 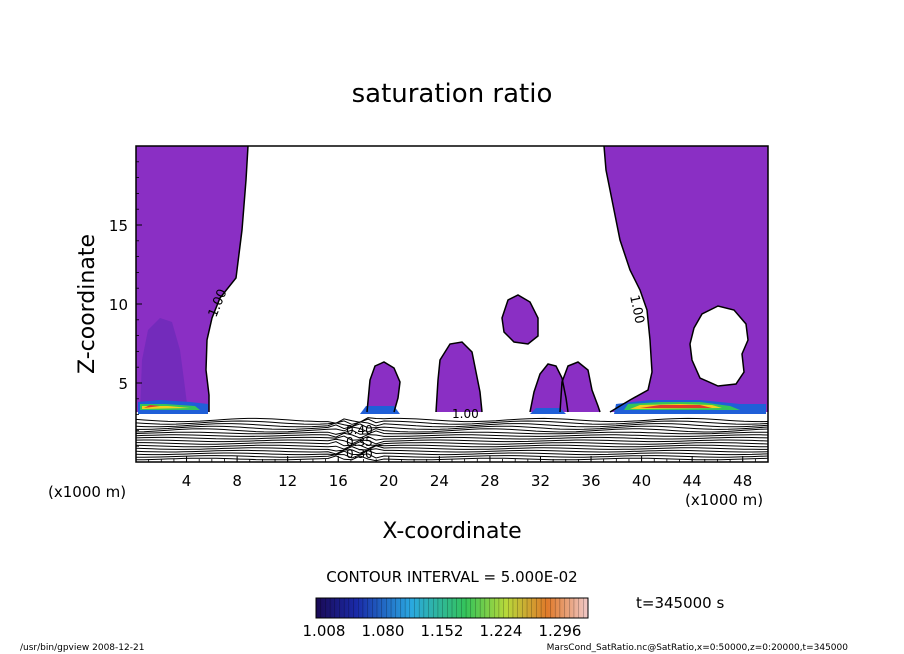 I want to click on x-tick-label: 24, so click(x=439, y=481).